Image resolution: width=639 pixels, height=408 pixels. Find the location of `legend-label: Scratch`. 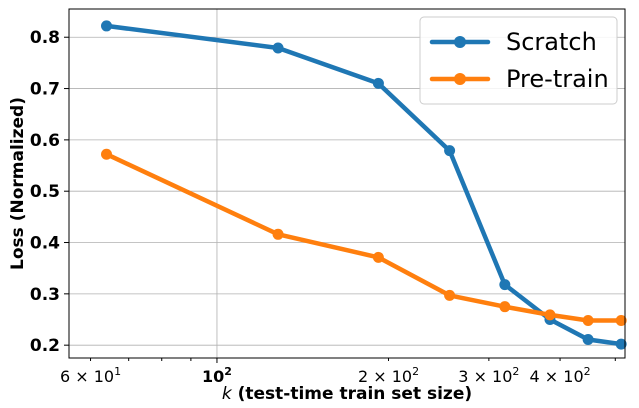

legend-label: Scratch is located at coordinates (551, 42).